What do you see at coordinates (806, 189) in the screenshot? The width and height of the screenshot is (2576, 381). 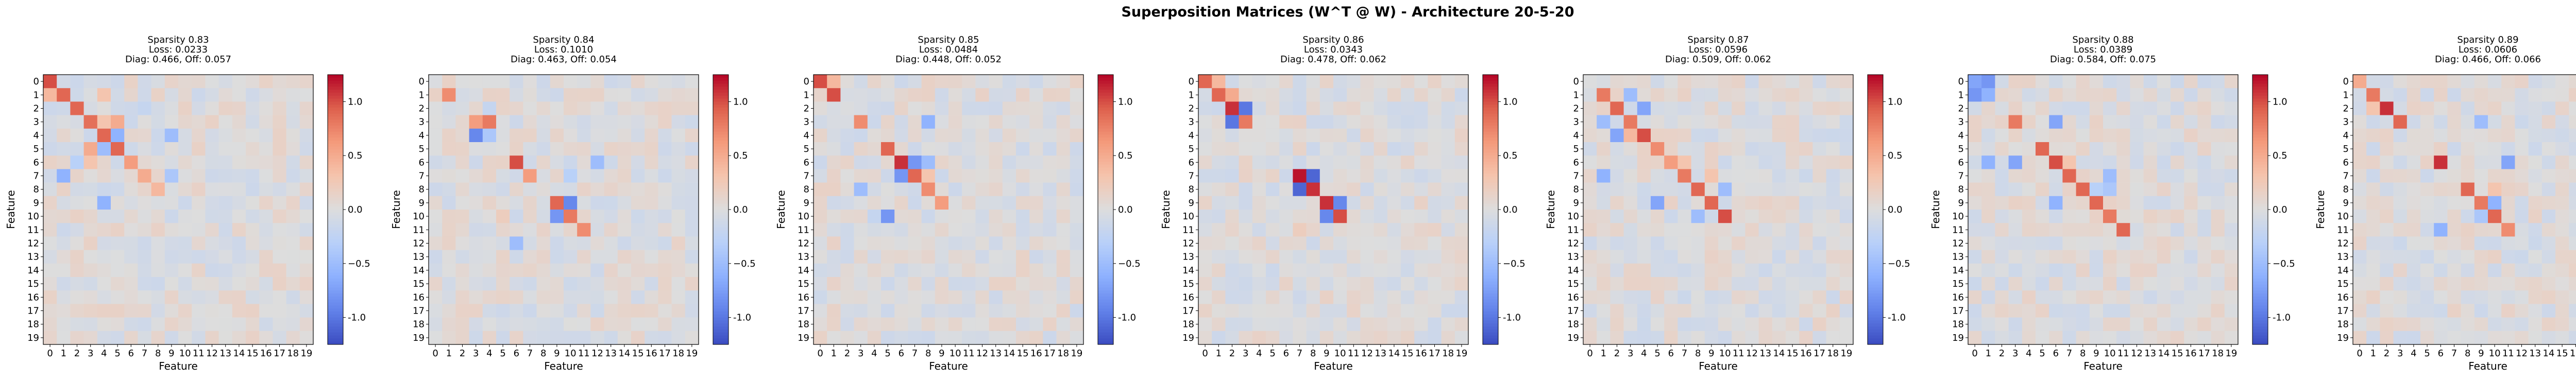 I see `y-tick-label: 8` at bounding box center [806, 189].